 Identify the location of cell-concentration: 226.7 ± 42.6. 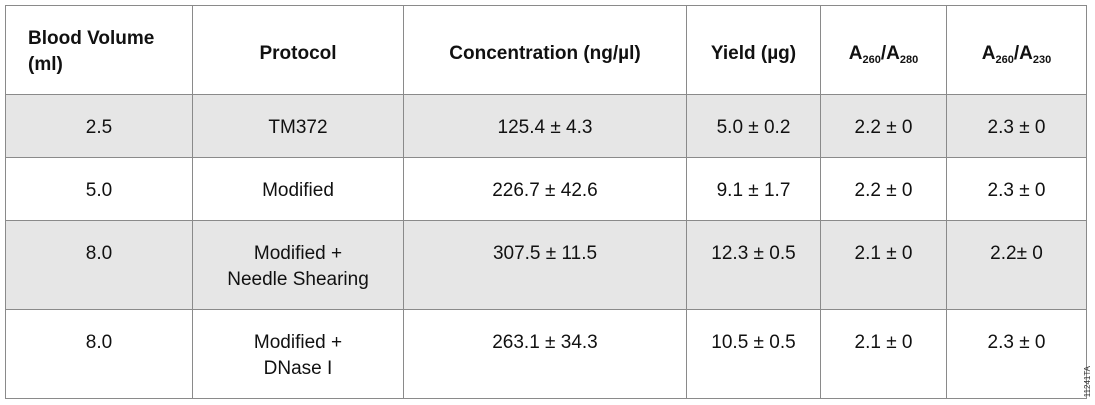
(545, 189).